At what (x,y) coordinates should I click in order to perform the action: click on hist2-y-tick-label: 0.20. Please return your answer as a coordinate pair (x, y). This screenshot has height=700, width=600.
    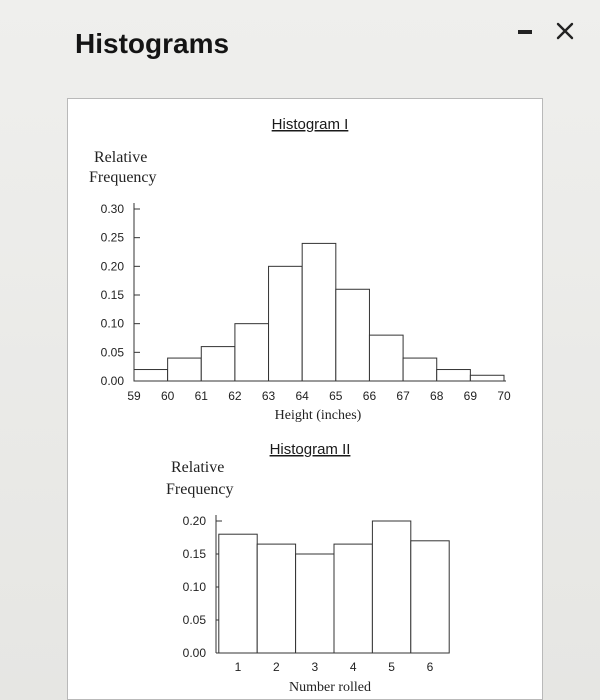
    Looking at the image, I should click on (195, 521).